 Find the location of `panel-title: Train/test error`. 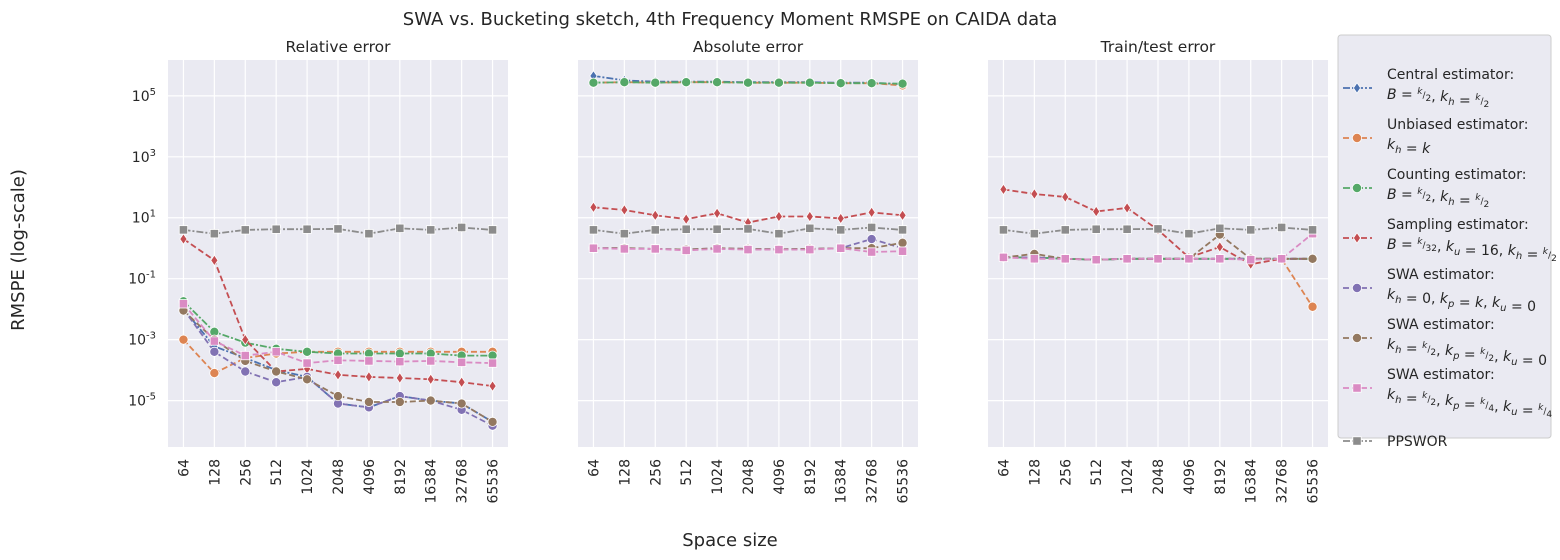

panel-title: Train/test error is located at coordinates (1158, 47).